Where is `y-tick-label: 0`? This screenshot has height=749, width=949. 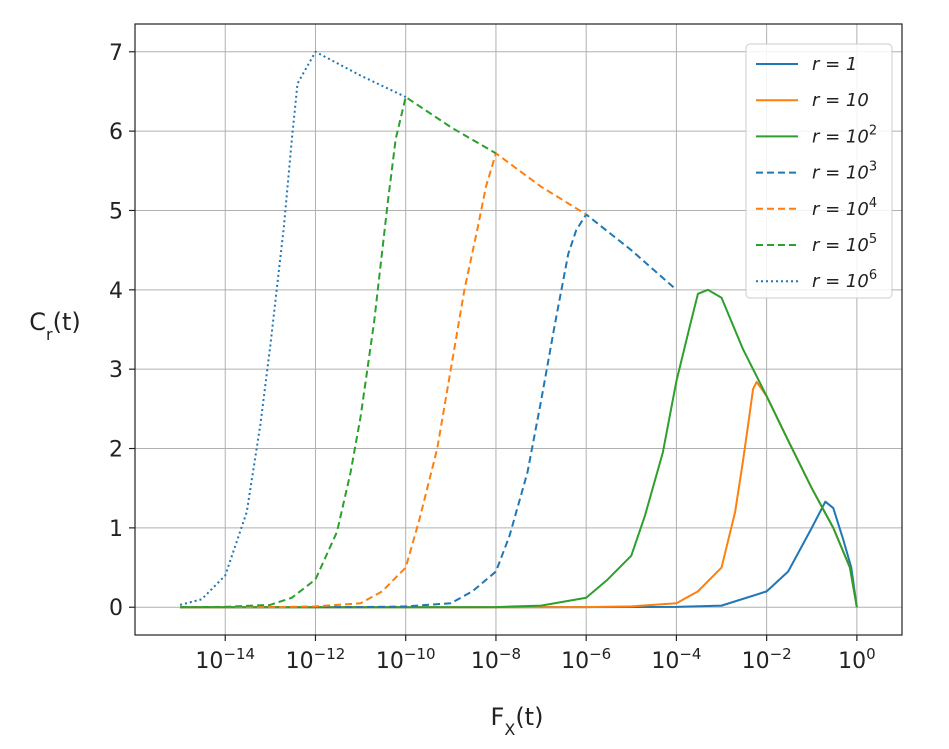
y-tick-label: 0 is located at coordinates (116, 608).